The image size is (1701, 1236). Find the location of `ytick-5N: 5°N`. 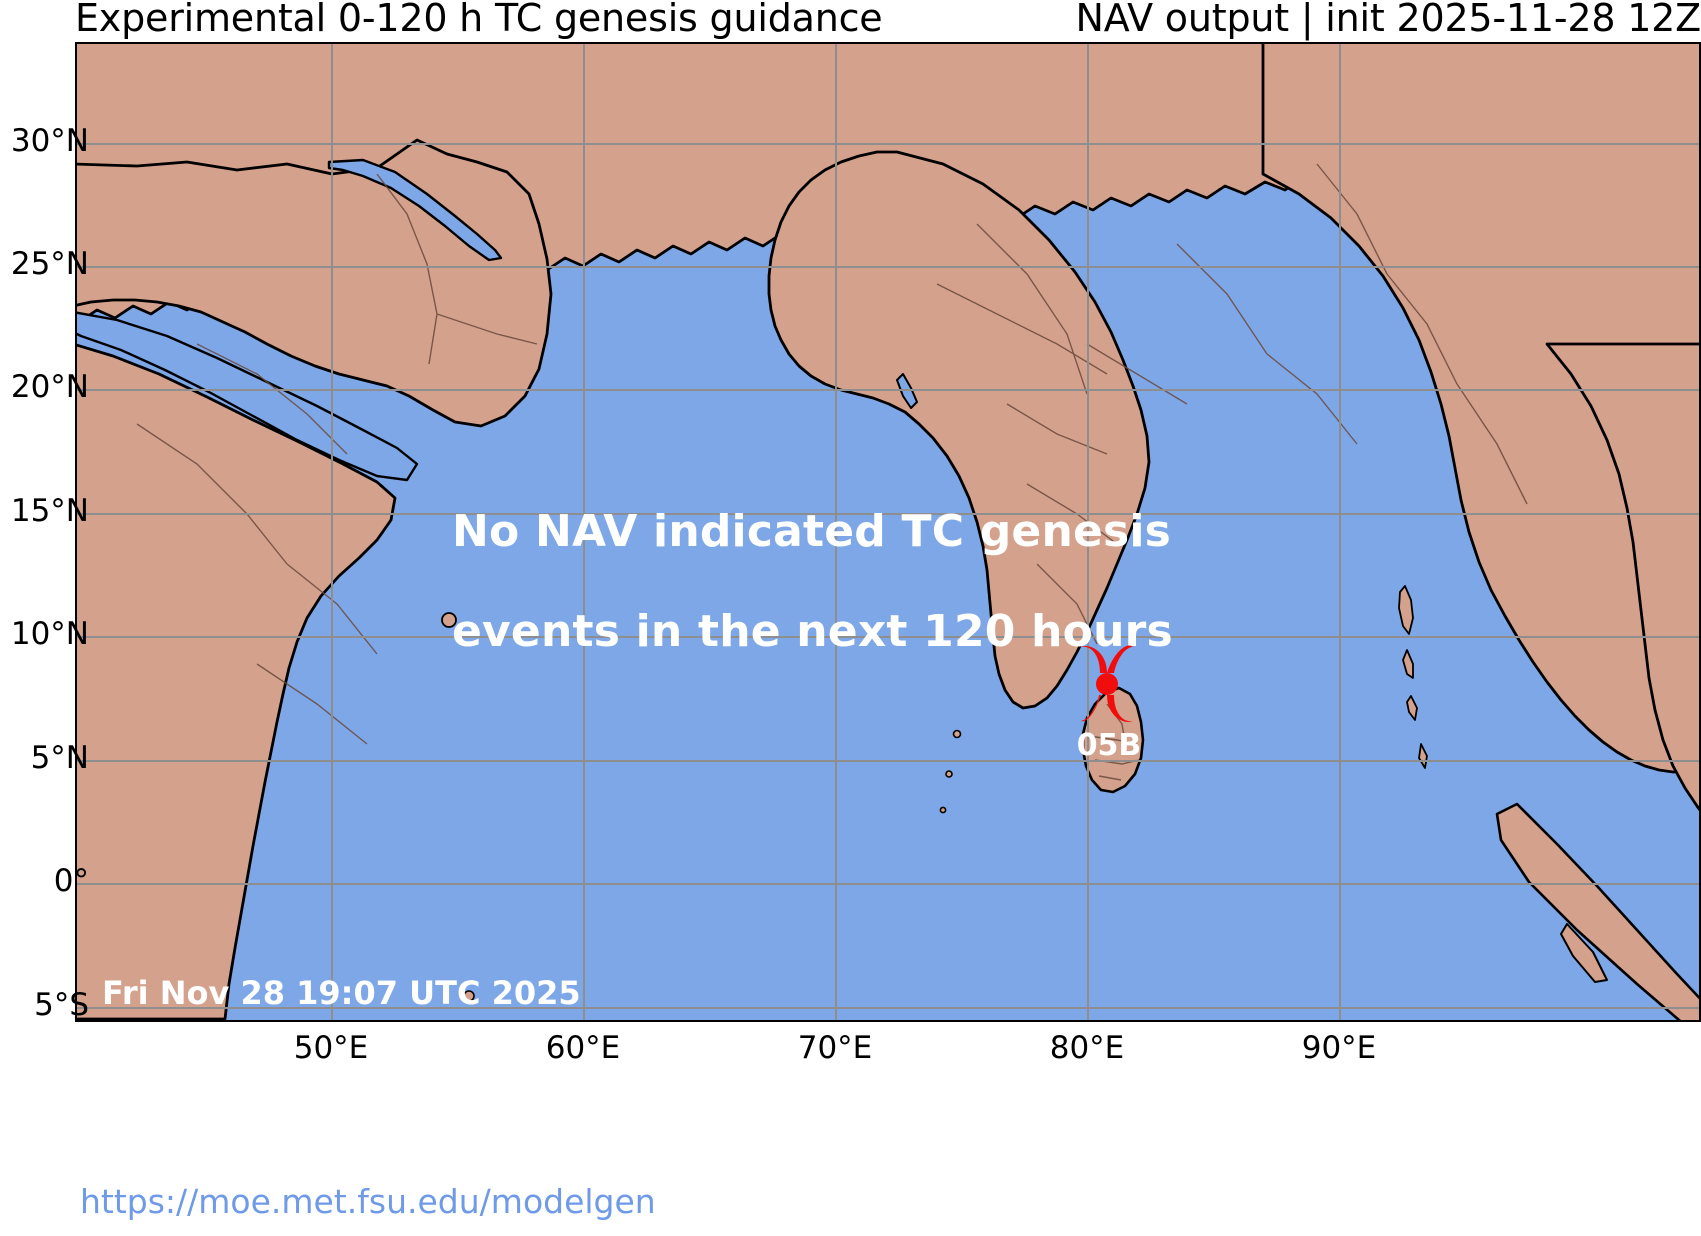

ytick-5N: 5°N is located at coordinates (59, 758).